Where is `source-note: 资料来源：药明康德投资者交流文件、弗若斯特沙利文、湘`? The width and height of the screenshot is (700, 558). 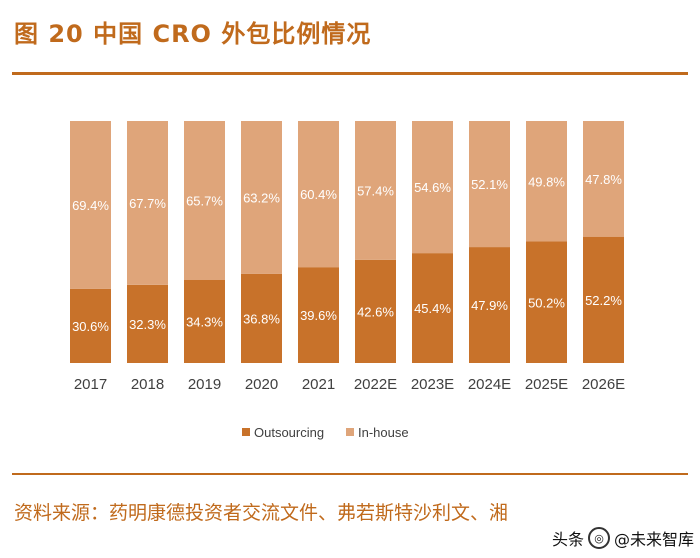 source-note: 资料来源：药明康德投资者交流文件、弗若斯特沙利文、湘 is located at coordinates (261, 513).